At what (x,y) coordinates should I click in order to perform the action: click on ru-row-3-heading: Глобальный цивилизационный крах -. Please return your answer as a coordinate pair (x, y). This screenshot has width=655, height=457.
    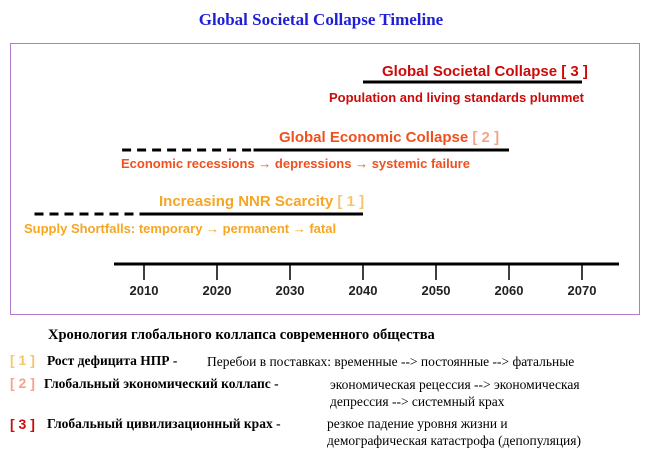
    Looking at the image, I should click on (164, 423).